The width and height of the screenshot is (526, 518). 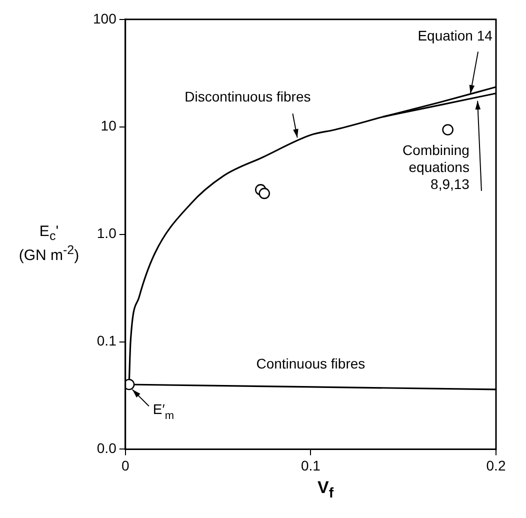 What do you see at coordinates (311, 364) in the screenshot?
I see `annotation: Continuous fibres` at bounding box center [311, 364].